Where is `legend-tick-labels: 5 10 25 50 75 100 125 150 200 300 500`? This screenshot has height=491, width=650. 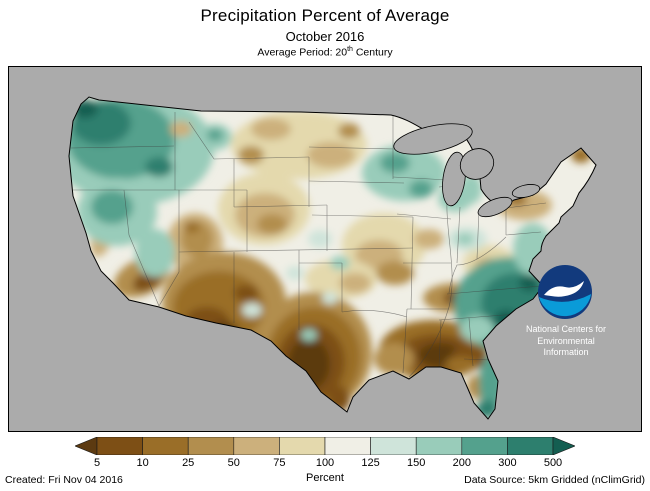
legend-tick-labels: 5 10 25 50 75 100 125 150 200 300 500 is located at coordinates (325, 463).